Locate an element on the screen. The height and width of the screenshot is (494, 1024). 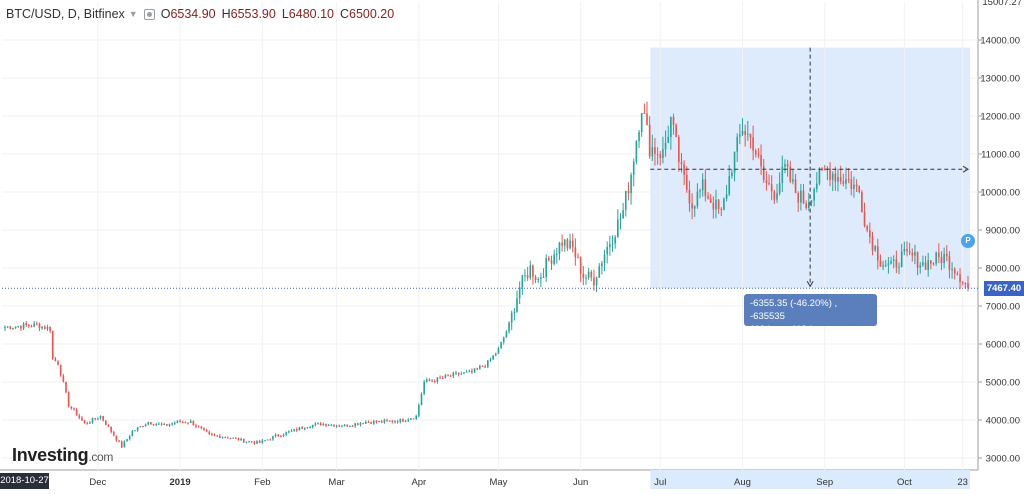
high-value: 6553.90 is located at coordinates (253, 14).